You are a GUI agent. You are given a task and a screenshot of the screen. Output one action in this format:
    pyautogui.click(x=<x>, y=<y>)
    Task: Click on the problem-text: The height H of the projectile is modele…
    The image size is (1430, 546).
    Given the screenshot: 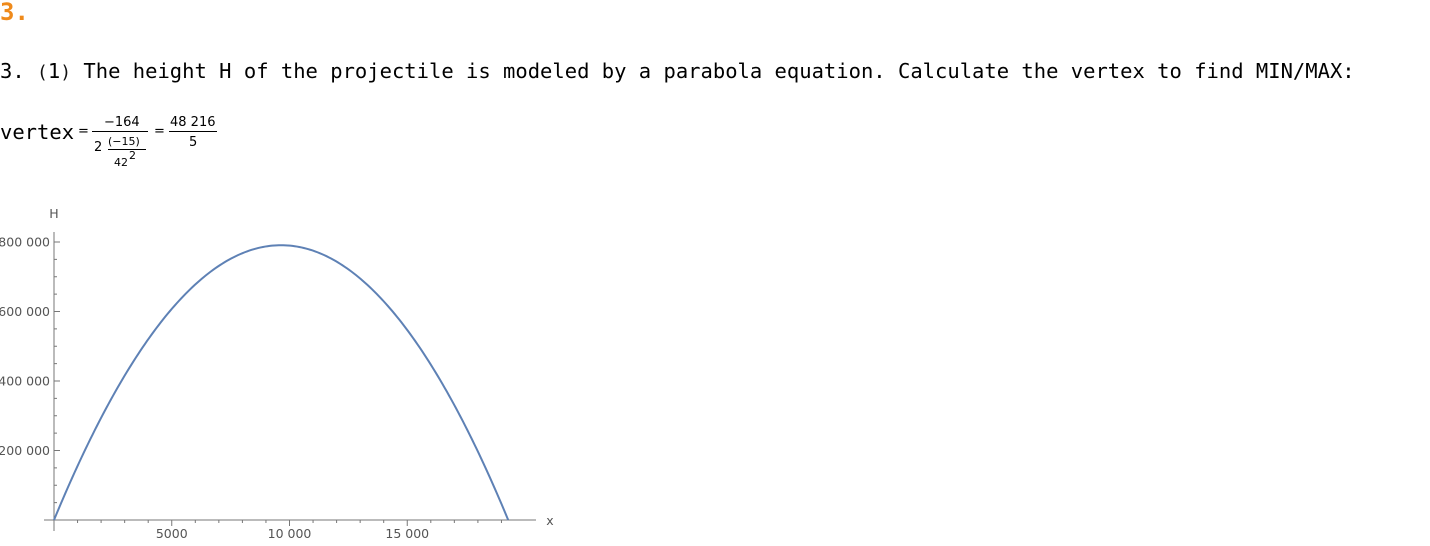 What is the action you would take?
    pyautogui.click(x=713, y=71)
    